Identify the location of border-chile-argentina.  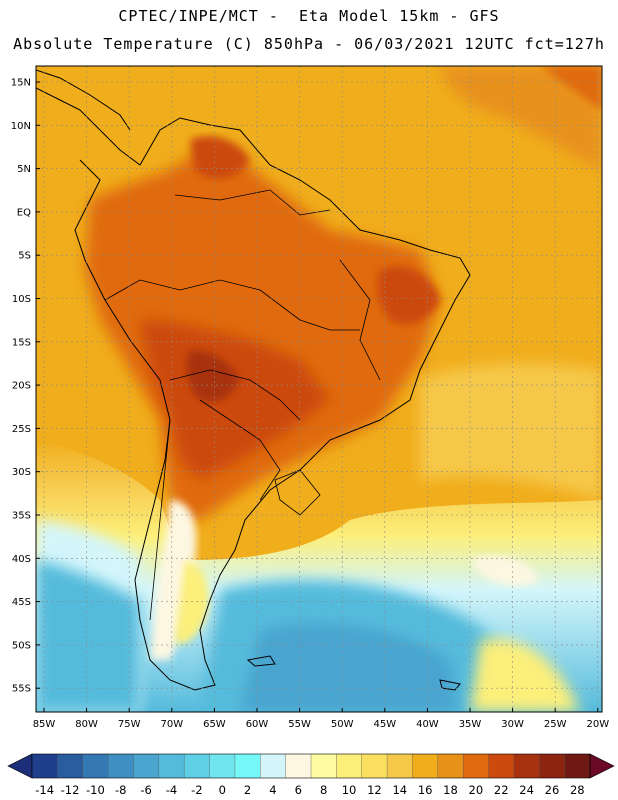
(160, 520).